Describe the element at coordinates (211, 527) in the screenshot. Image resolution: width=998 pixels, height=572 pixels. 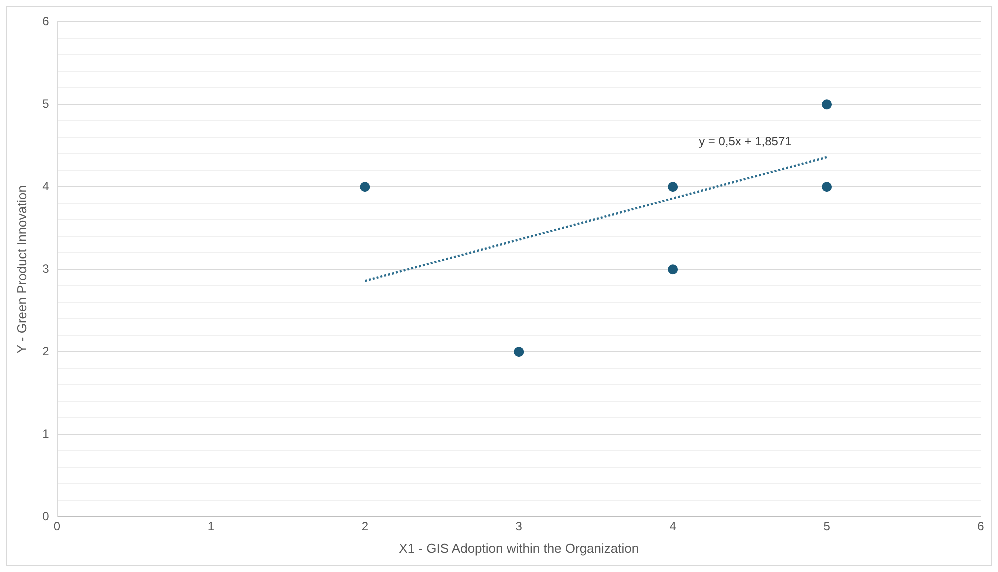
I see `x-tick-label: 1` at that location.